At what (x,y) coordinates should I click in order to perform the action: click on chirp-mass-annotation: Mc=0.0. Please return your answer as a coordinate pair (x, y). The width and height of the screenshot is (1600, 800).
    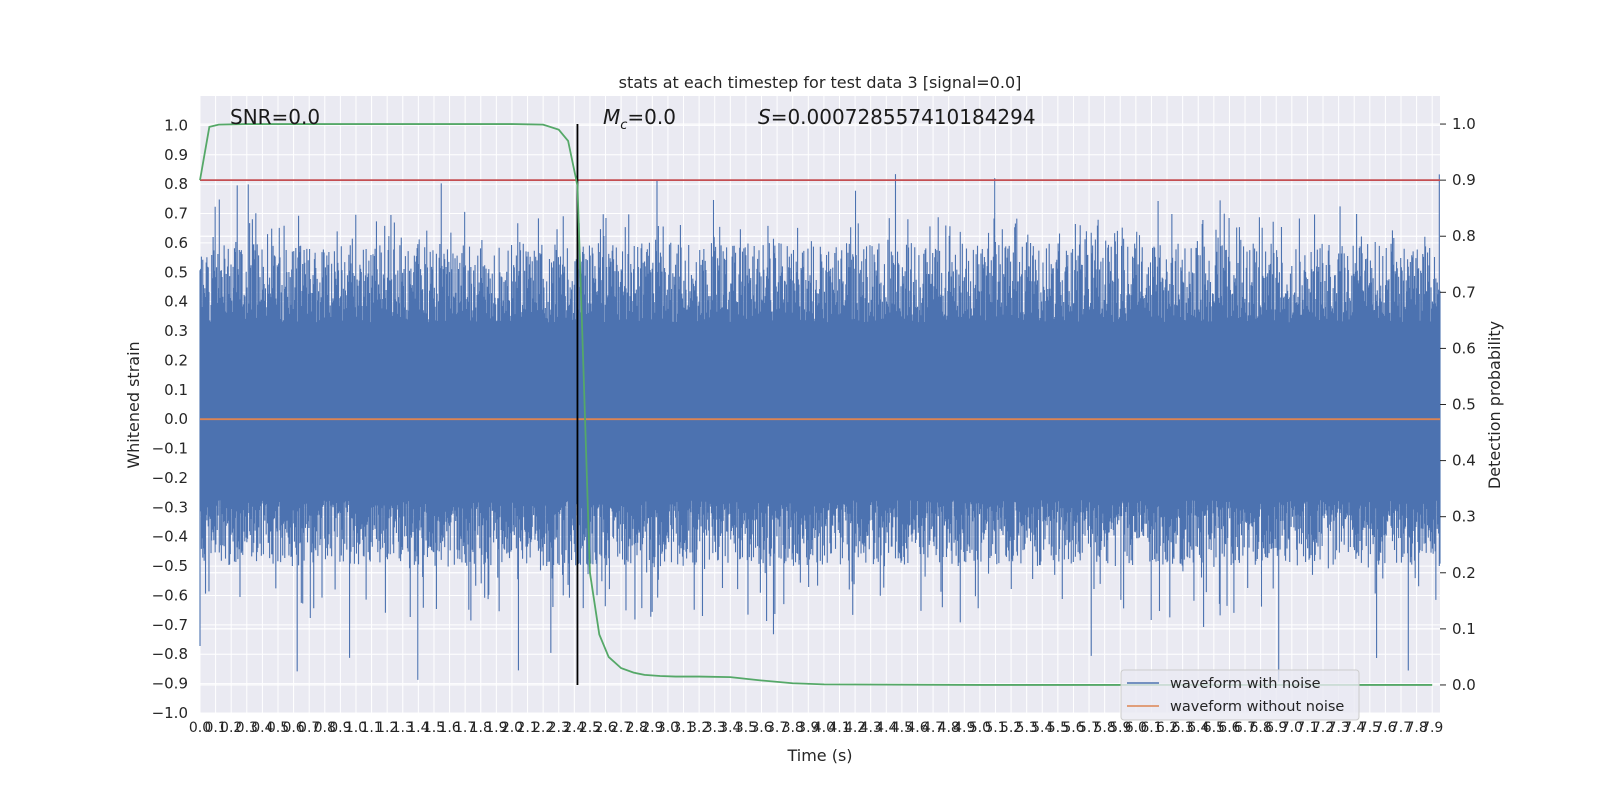
    Looking at the image, I should click on (639, 119).